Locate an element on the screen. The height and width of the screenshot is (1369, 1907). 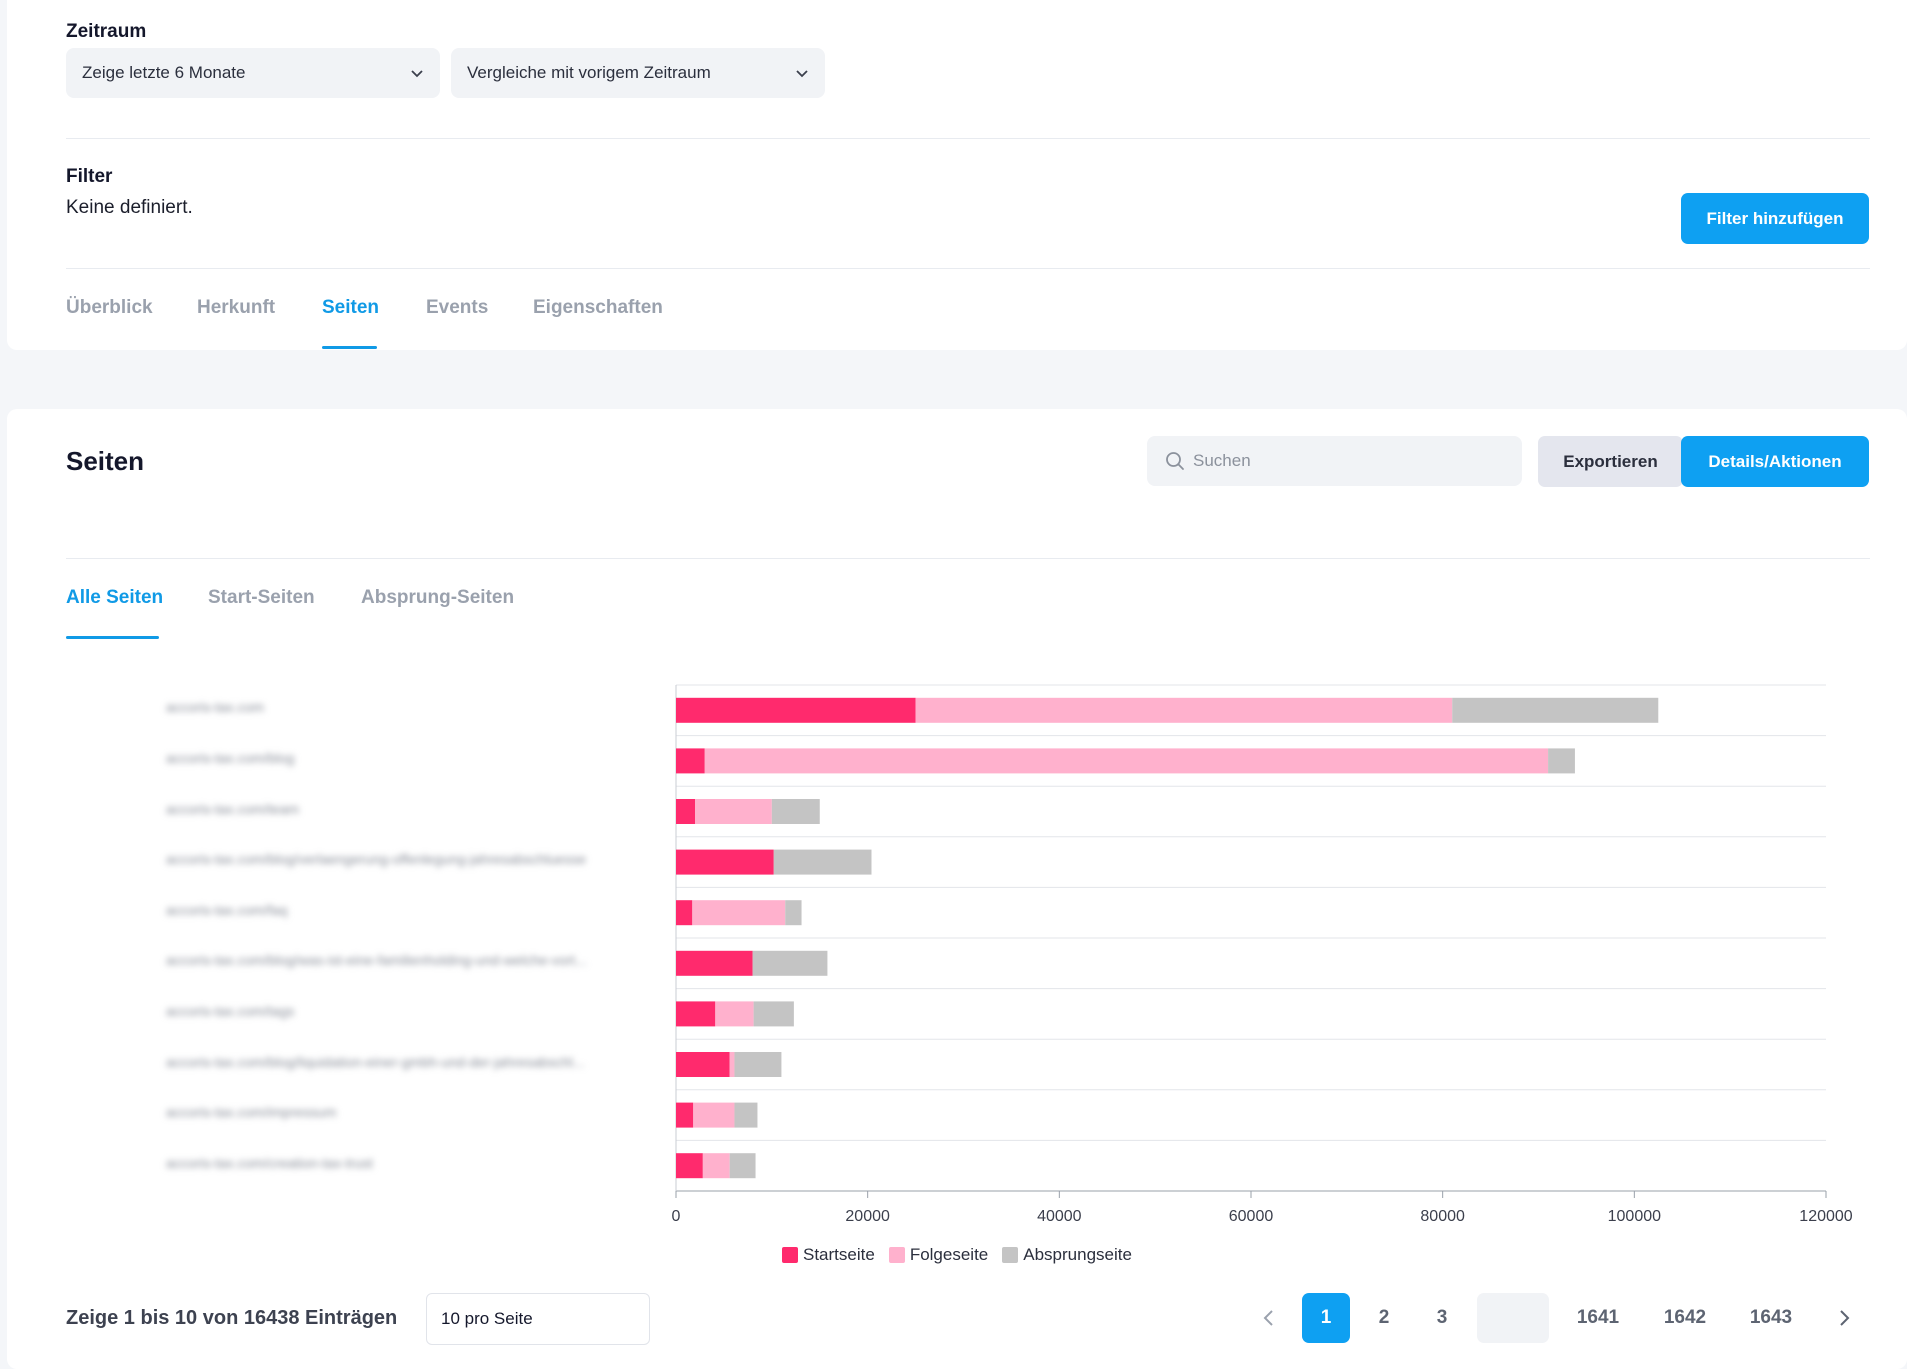
tab-start-seiten: Start-Seiten is located at coordinates (261, 597).